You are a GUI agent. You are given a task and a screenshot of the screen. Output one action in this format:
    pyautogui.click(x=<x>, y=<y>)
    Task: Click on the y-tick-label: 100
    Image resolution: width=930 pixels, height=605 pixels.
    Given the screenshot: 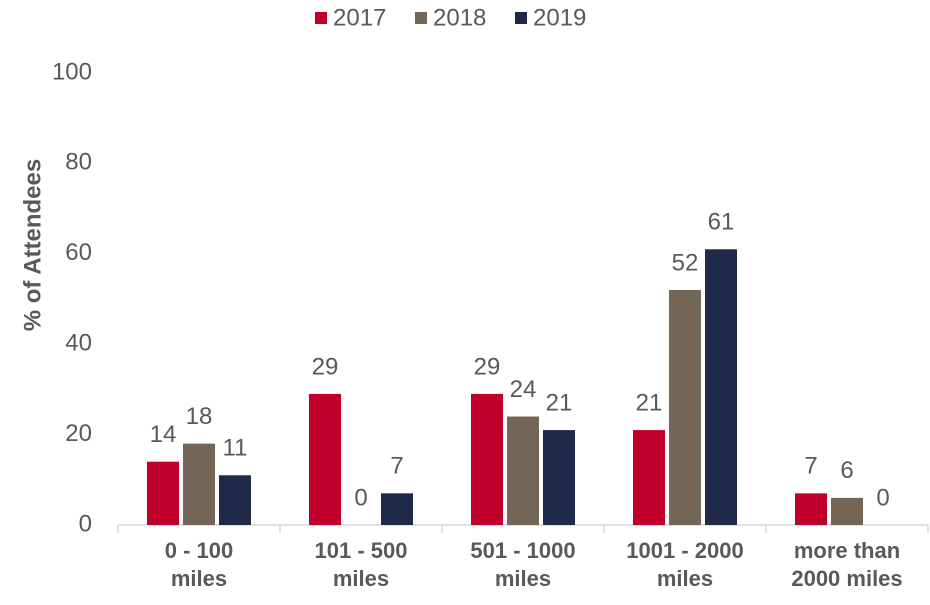 What is the action you would take?
    pyautogui.click(x=72, y=71)
    